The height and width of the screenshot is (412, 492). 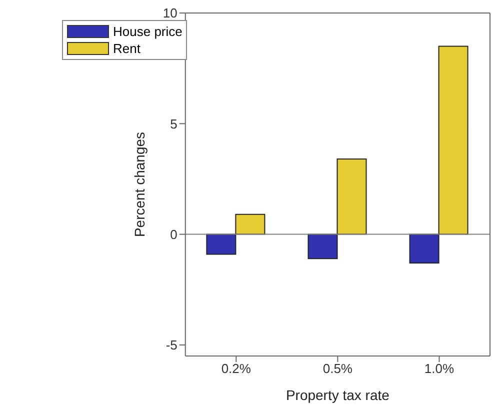 What do you see at coordinates (338, 395) in the screenshot?
I see `x-axis-title: Property tax rate` at bounding box center [338, 395].